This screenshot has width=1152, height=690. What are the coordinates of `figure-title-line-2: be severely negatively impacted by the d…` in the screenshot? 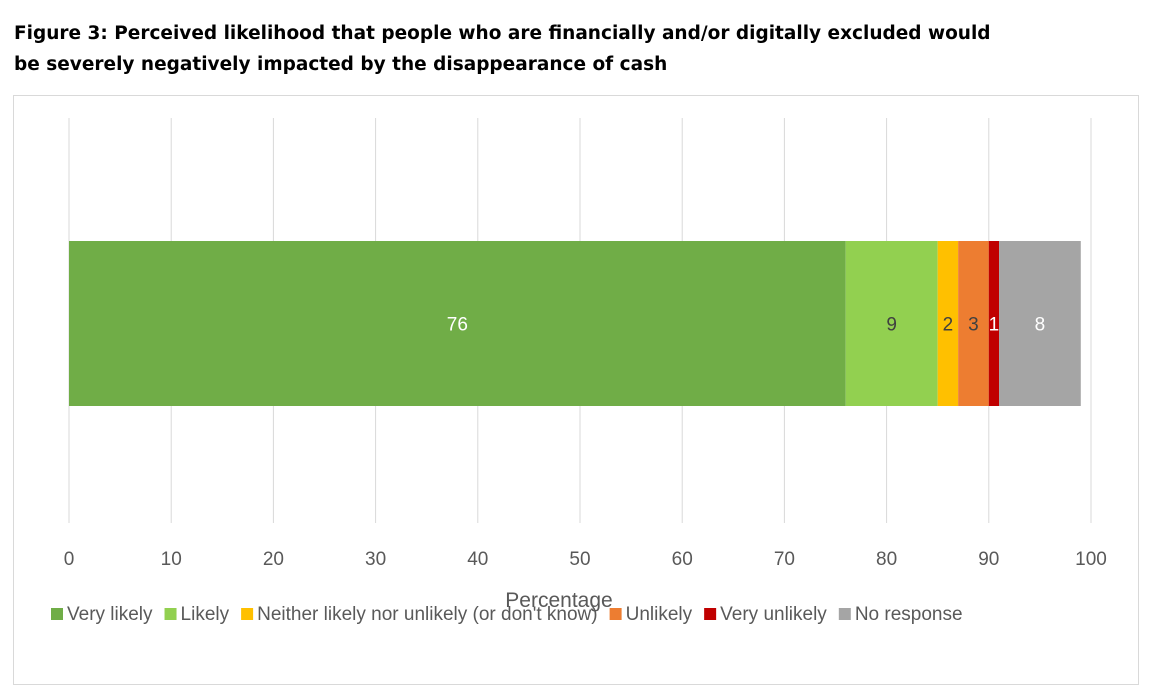 It's located at (341, 64).